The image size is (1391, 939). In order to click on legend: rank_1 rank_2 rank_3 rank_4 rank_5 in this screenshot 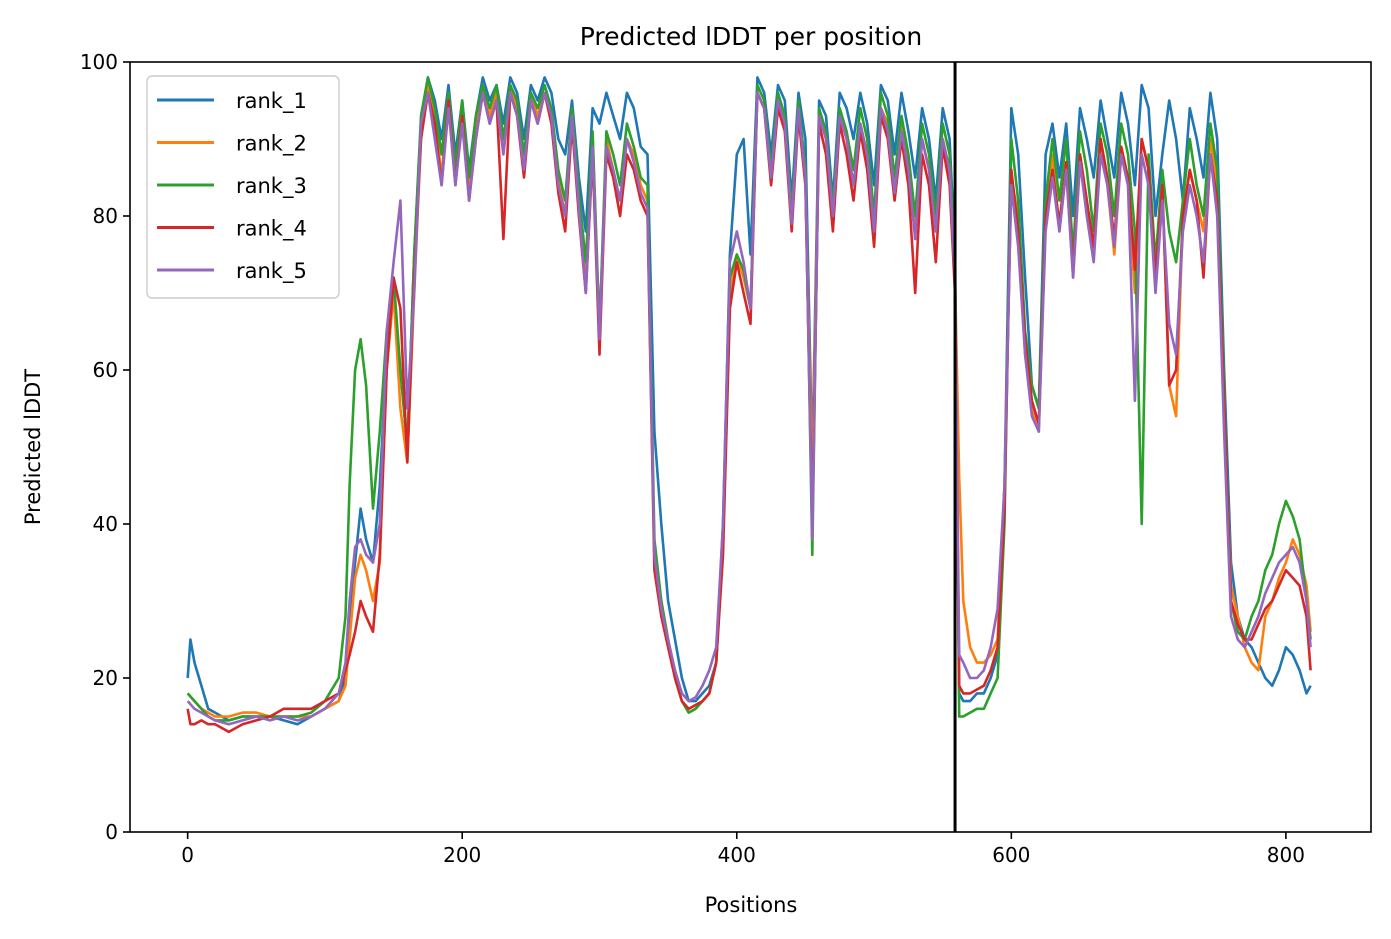, I will do `click(243, 187)`.